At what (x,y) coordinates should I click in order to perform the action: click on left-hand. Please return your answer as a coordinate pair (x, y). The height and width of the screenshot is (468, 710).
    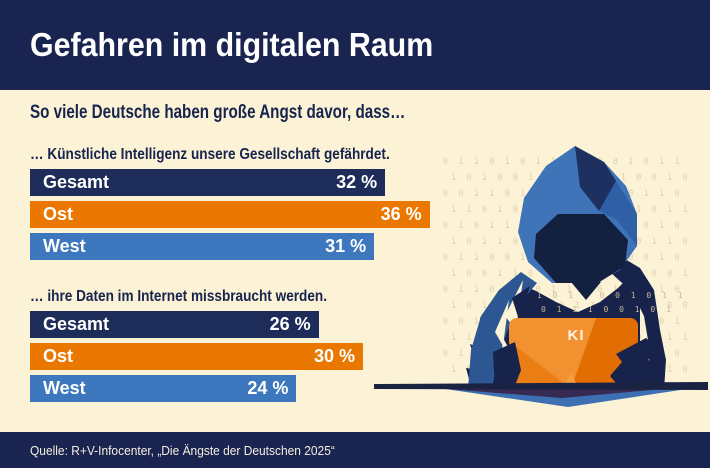
    Looking at the image, I should click on (507, 365).